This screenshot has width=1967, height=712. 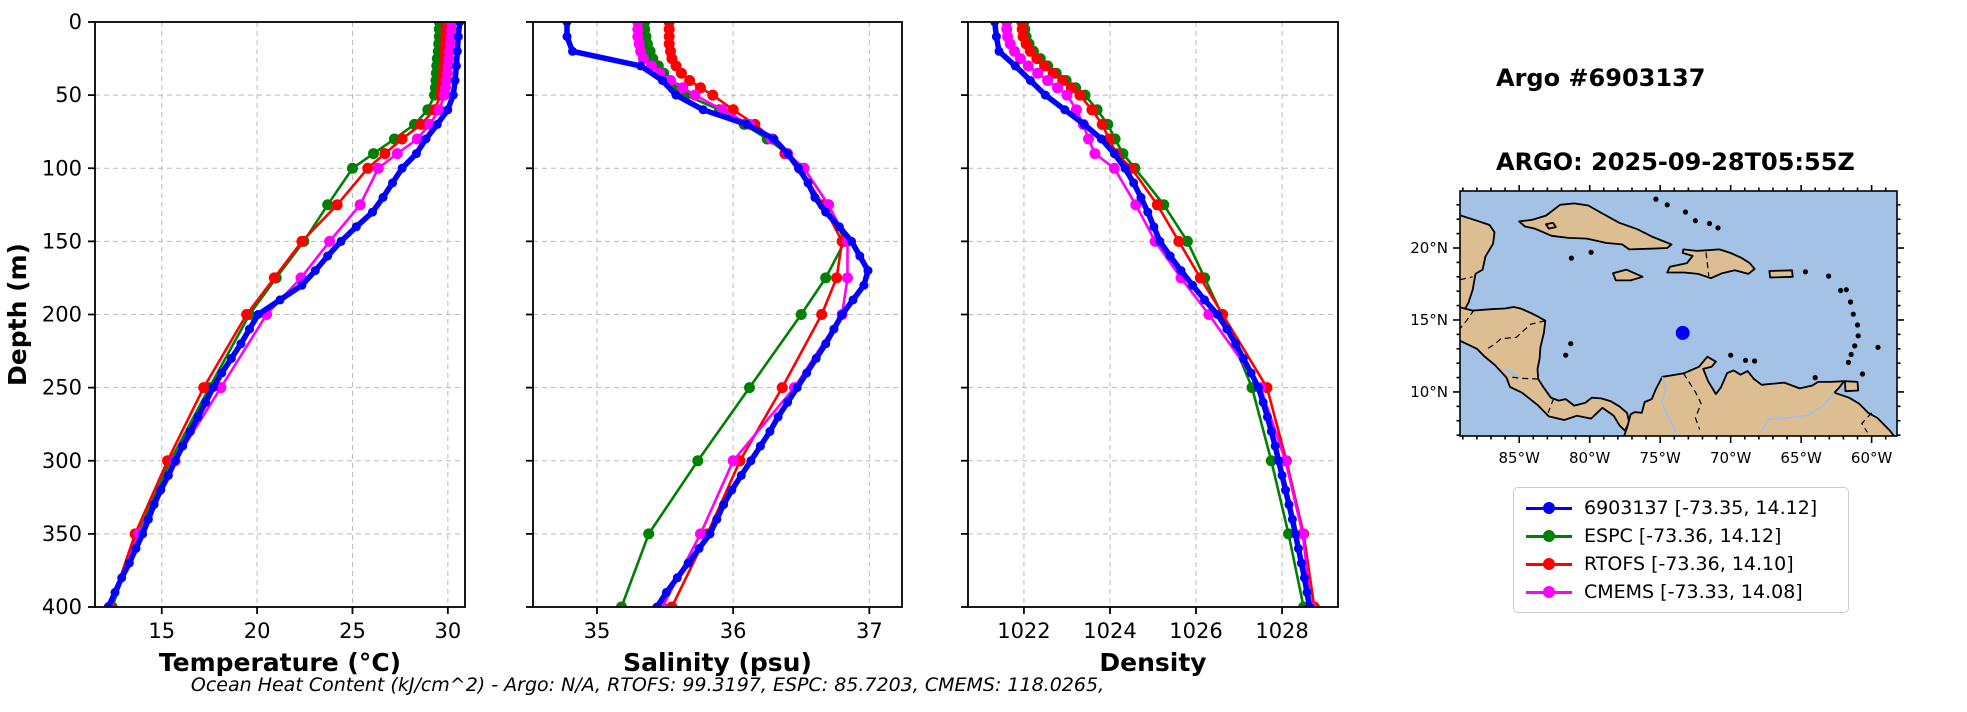 I want to click on svg-text: 20, so click(x=257, y=631).